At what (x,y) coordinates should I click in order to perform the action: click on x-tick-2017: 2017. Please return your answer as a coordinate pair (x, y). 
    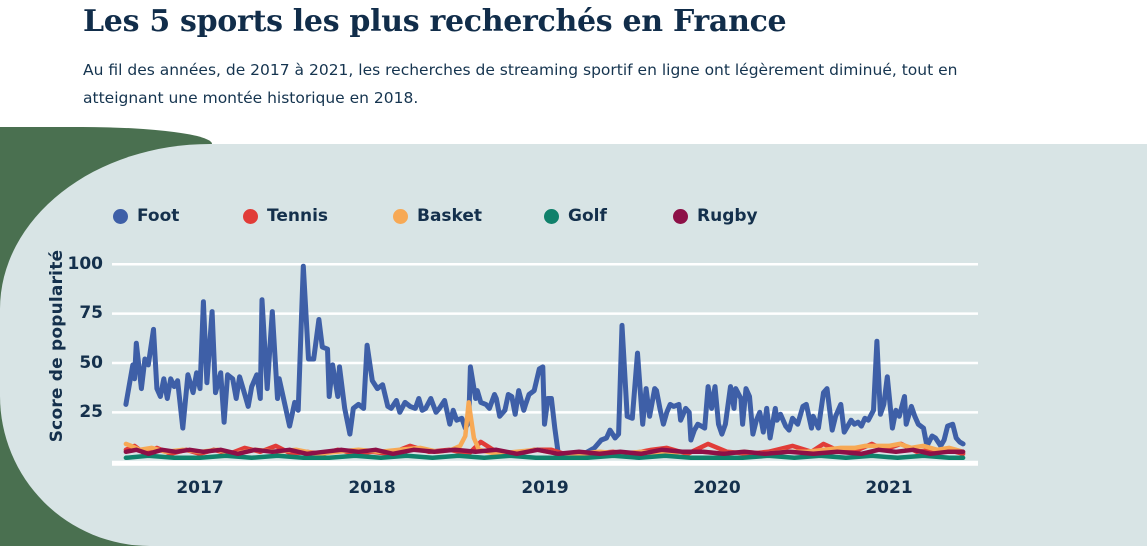
    Looking at the image, I should click on (200, 488).